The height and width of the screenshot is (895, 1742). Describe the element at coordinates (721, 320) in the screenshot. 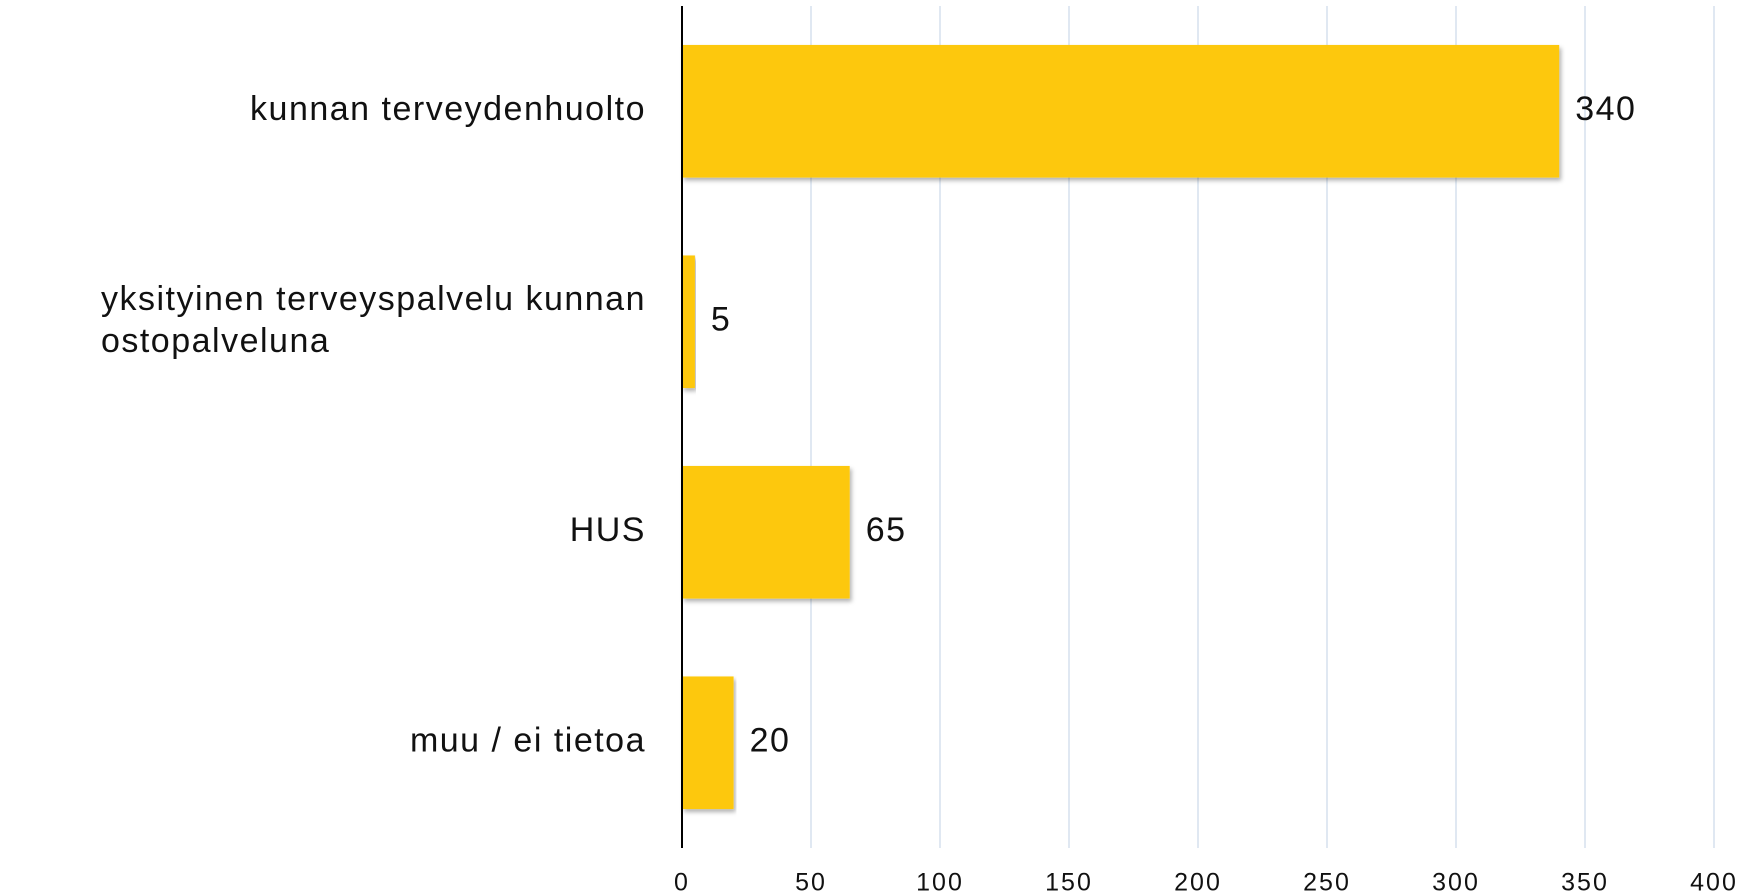

I see `value-label: 5` at that location.